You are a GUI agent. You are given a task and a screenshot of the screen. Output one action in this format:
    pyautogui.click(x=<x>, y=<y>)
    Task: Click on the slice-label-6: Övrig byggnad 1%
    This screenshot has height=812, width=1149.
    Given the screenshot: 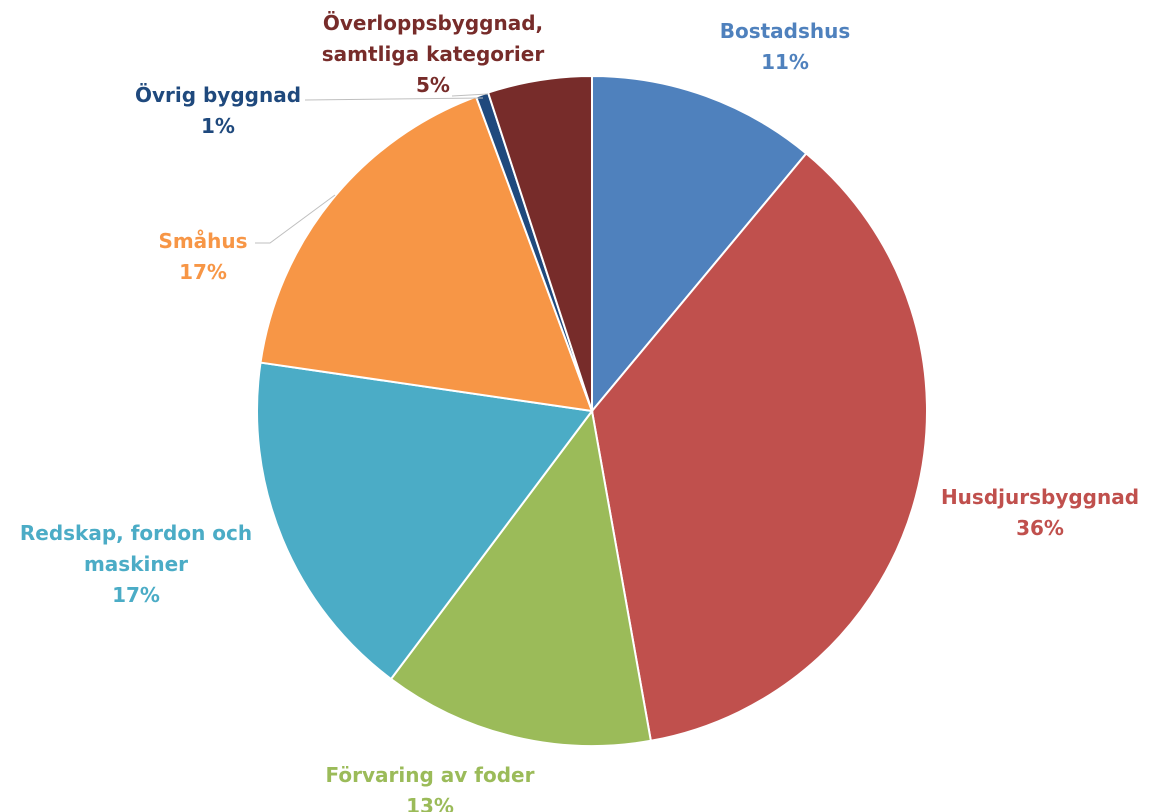 What is the action you would take?
    pyautogui.click(x=218, y=110)
    